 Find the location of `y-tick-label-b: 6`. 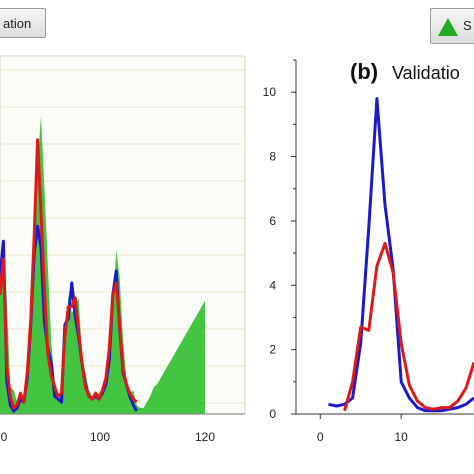

y-tick-label-b: 6 is located at coordinates (272, 221).